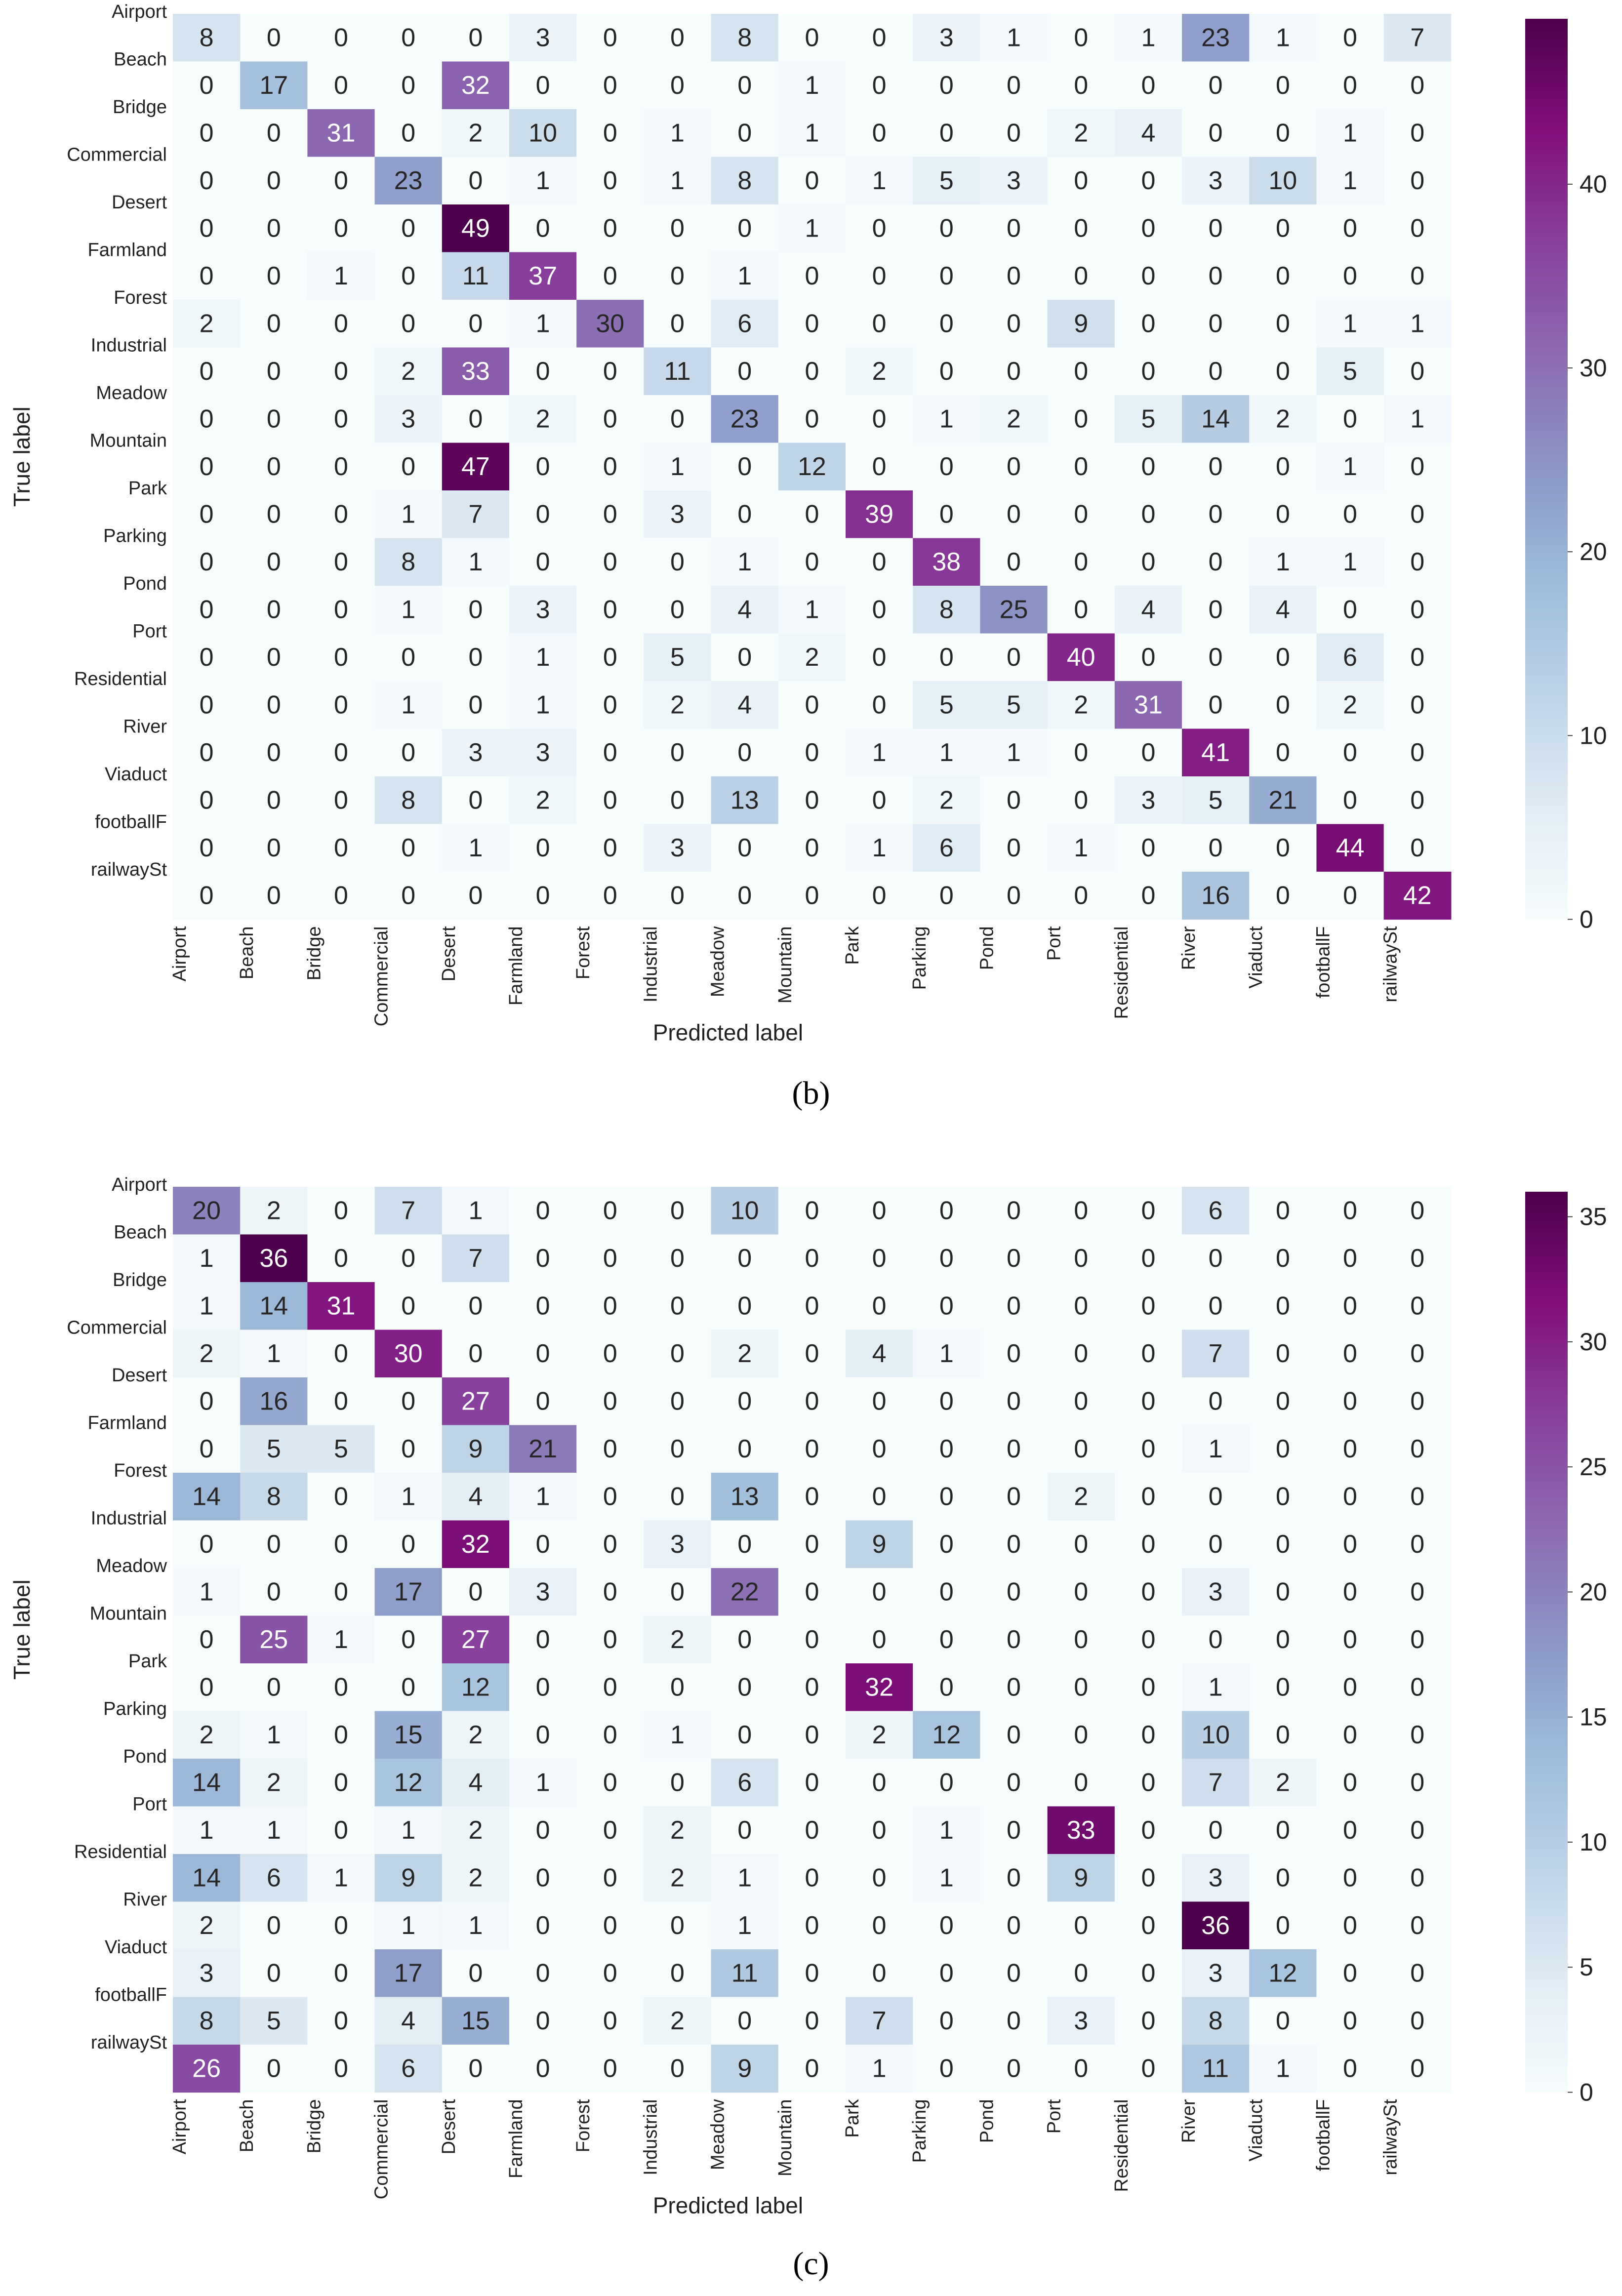 The image size is (1622, 2296). What do you see at coordinates (1216, 228) in the screenshot?
I see `cell-Desert-River` at bounding box center [1216, 228].